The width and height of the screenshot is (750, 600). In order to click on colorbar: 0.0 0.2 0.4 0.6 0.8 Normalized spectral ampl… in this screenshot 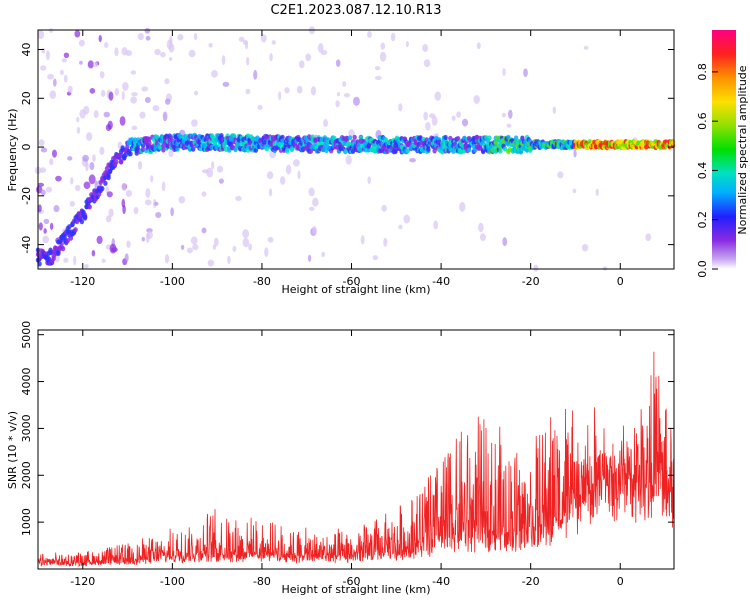, I will do `click(722, 154)`.